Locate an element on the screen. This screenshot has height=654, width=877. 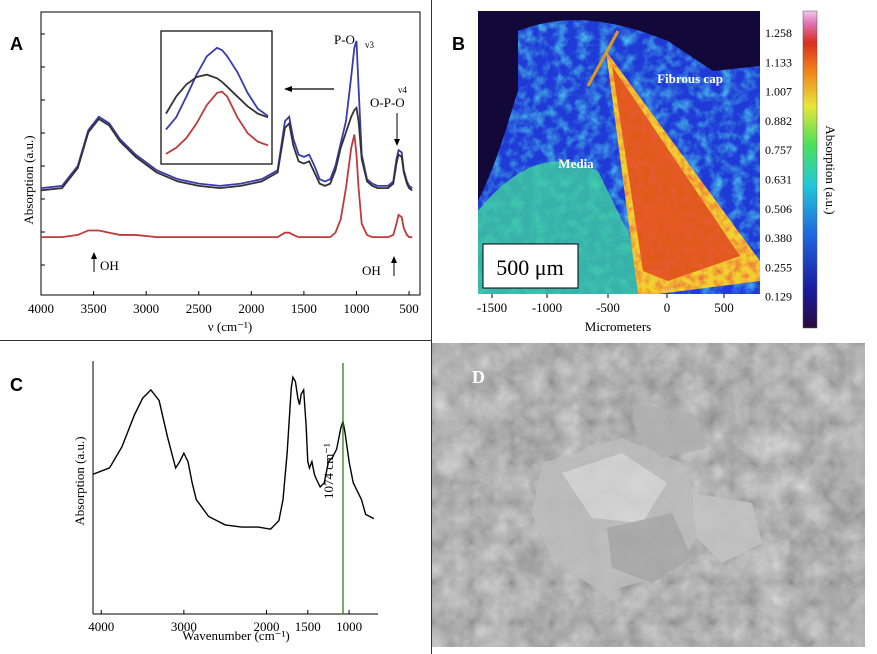
panel-b-colorbar-tick: 0.380 is located at coordinates (778, 238).